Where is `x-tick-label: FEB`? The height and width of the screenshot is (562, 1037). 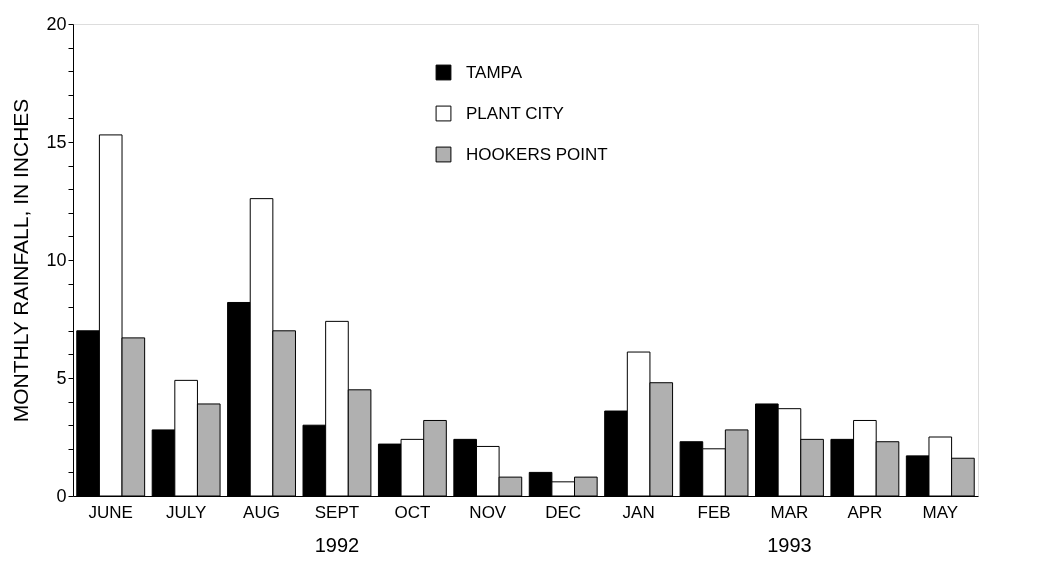 x-tick-label: FEB is located at coordinates (714, 512).